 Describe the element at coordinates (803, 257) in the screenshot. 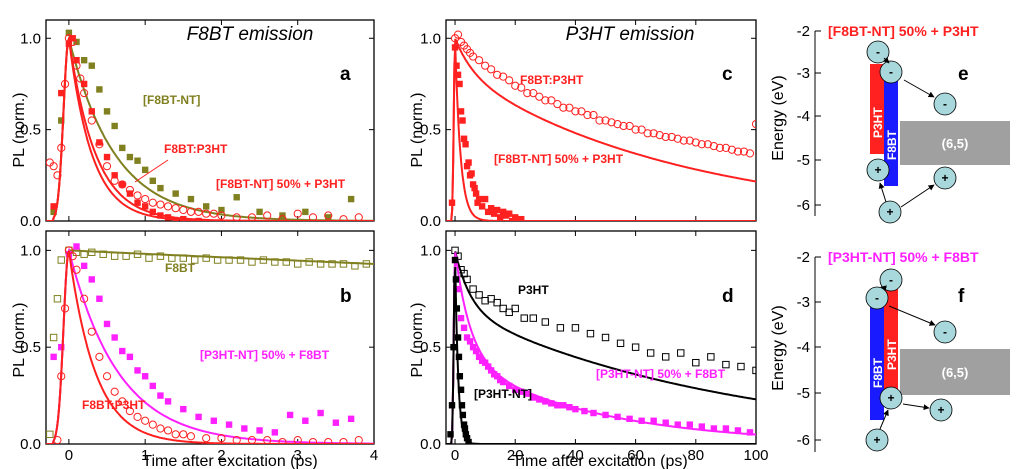

I see `diagram-f-ytick-1: -2` at that location.